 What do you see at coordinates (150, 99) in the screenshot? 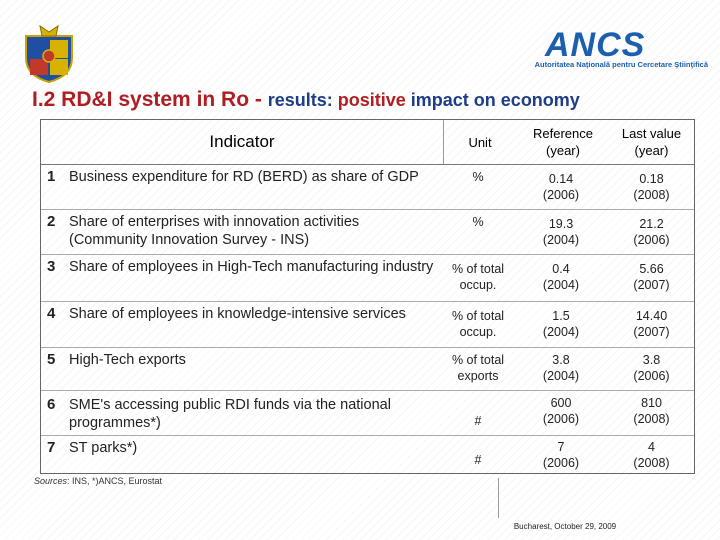
I see `title-main: I.2 RD&I system in Ro -` at bounding box center [150, 99].